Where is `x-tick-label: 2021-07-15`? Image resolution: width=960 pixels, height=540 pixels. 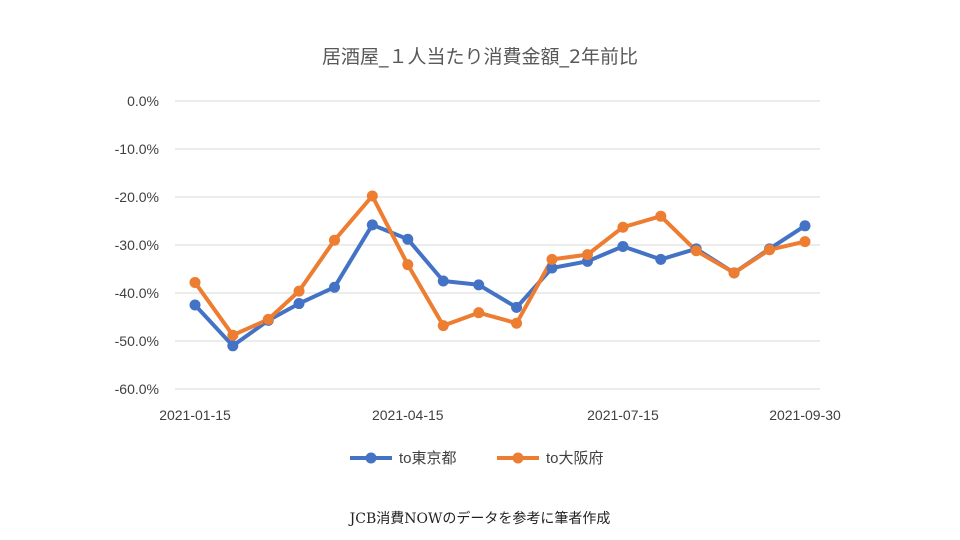
x-tick-label: 2021-07-15 is located at coordinates (623, 415).